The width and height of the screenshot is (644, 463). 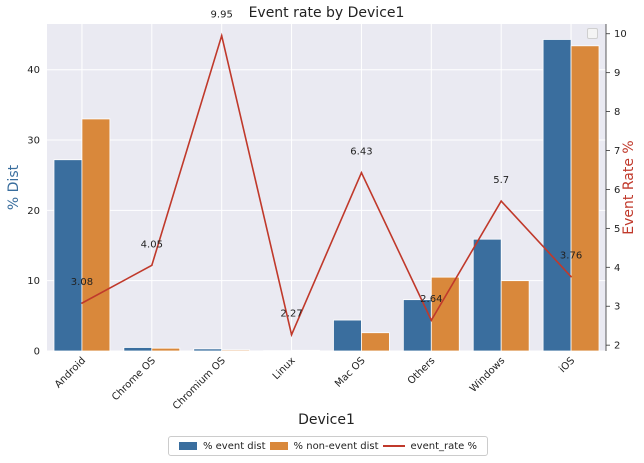 I want to click on x-tick-label: Others, so click(x=422, y=371).